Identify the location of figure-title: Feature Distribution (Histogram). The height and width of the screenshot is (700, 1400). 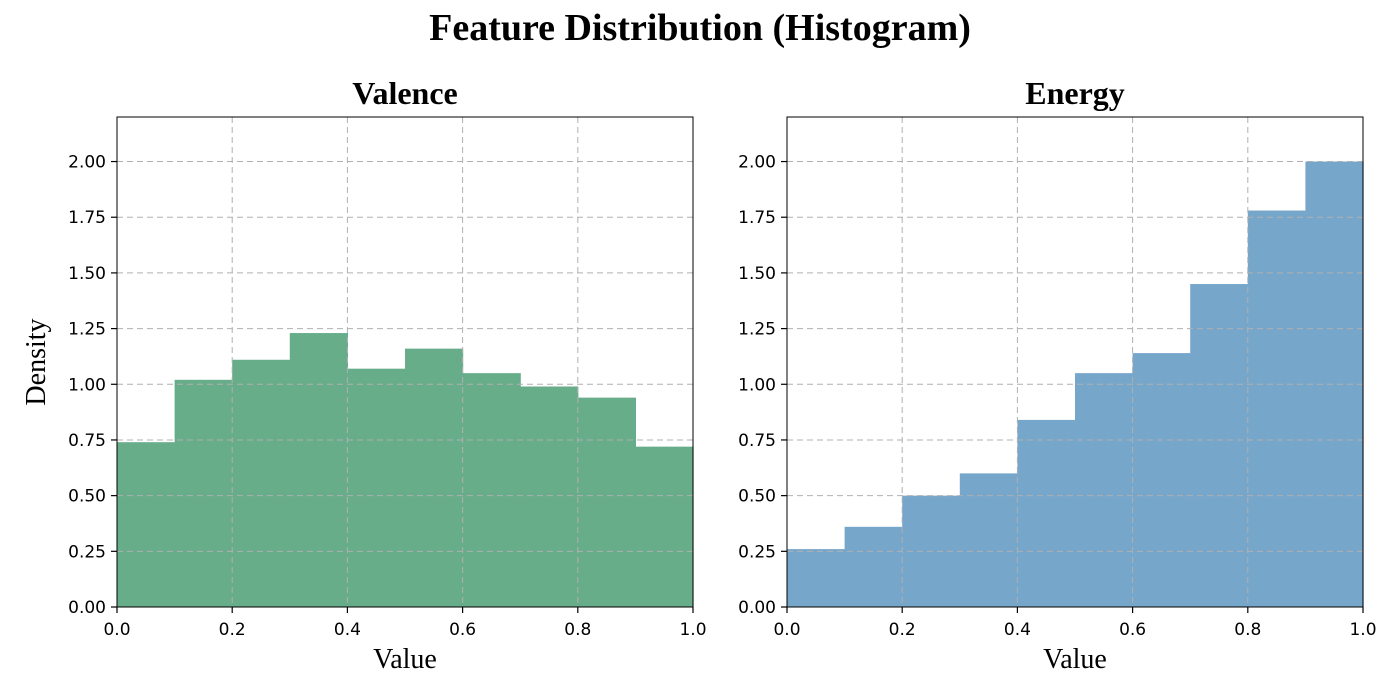
(700, 28).